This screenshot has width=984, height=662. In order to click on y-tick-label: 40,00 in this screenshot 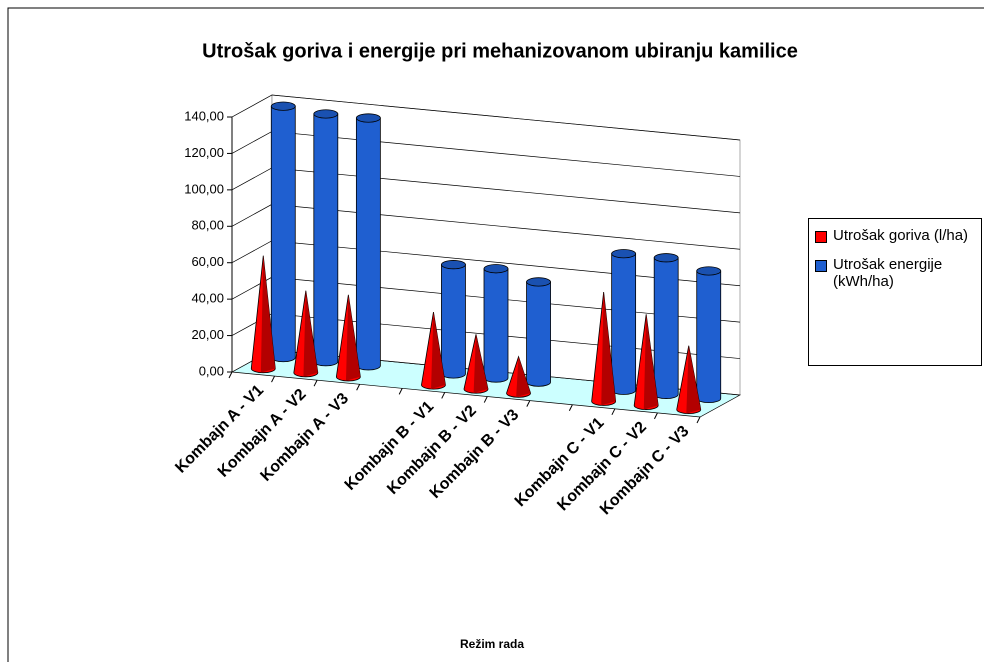, I will do `click(207, 298)`.